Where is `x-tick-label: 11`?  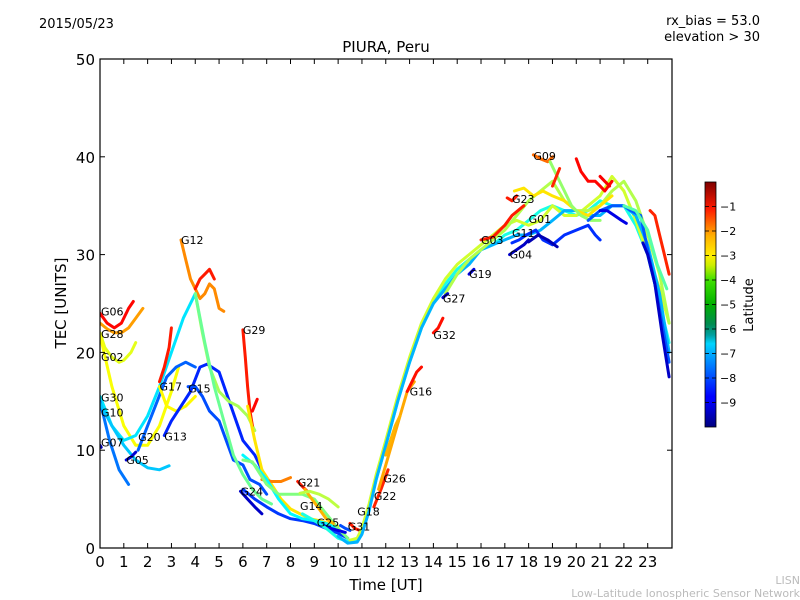
x-tick-label: 11 is located at coordinates (361, 562).